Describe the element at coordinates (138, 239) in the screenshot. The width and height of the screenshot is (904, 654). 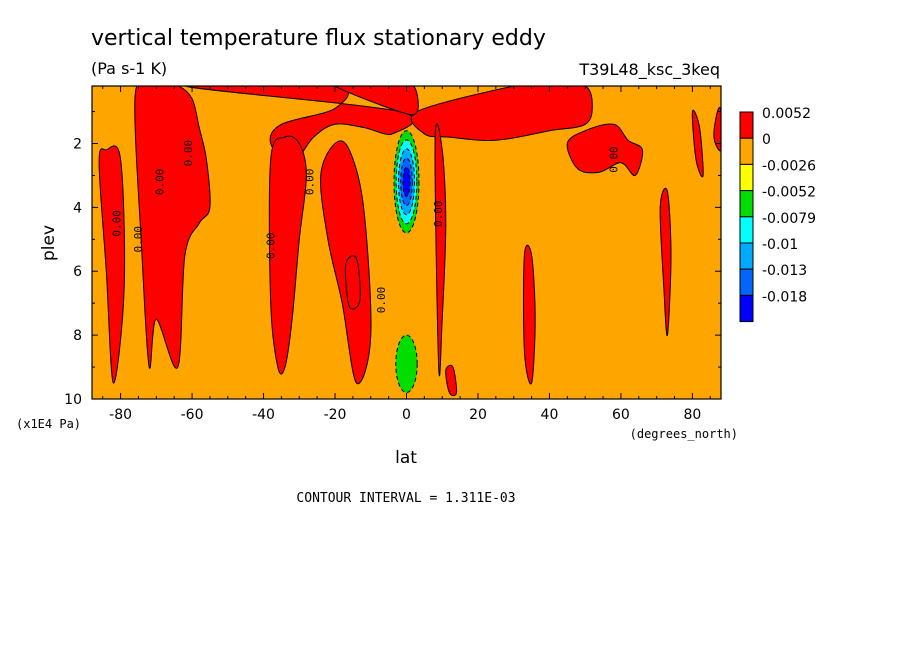
I see `contour-label-1: 0.00` at that location.